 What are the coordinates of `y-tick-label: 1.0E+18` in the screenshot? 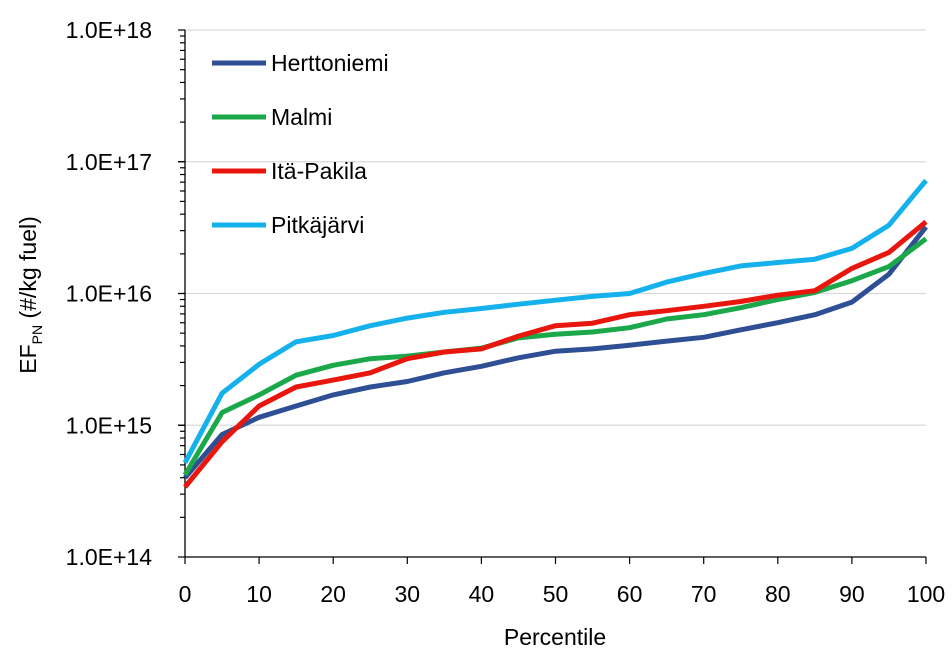 It's located at (109, 30).